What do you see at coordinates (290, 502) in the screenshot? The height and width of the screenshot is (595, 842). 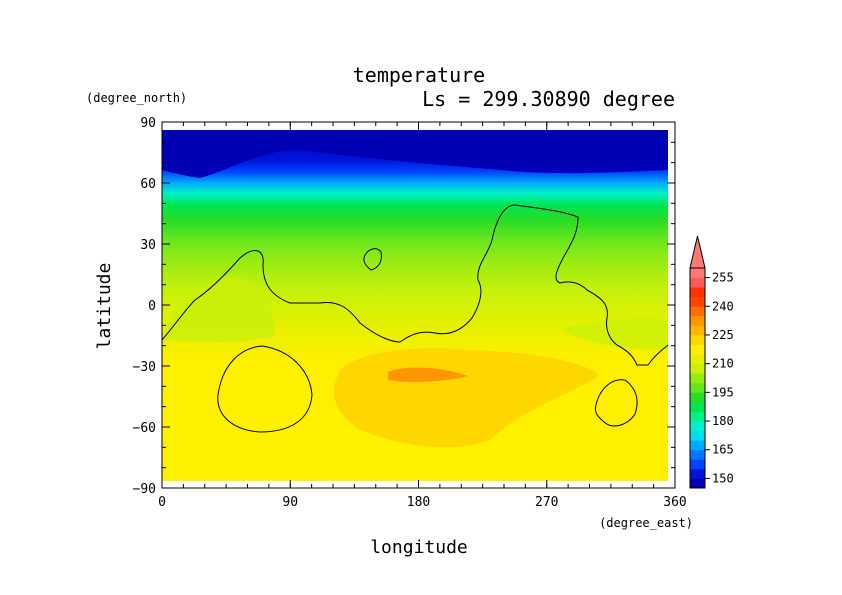 I see `x-tick-label: 90` at bounding box center [290, 502].